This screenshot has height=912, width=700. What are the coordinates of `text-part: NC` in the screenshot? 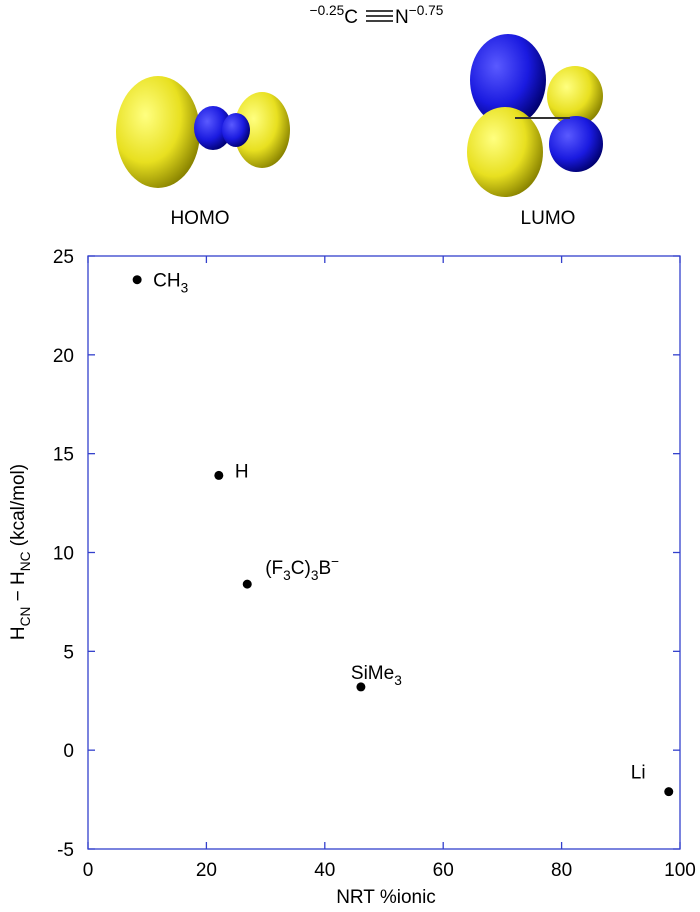 It's located at (25, 561).